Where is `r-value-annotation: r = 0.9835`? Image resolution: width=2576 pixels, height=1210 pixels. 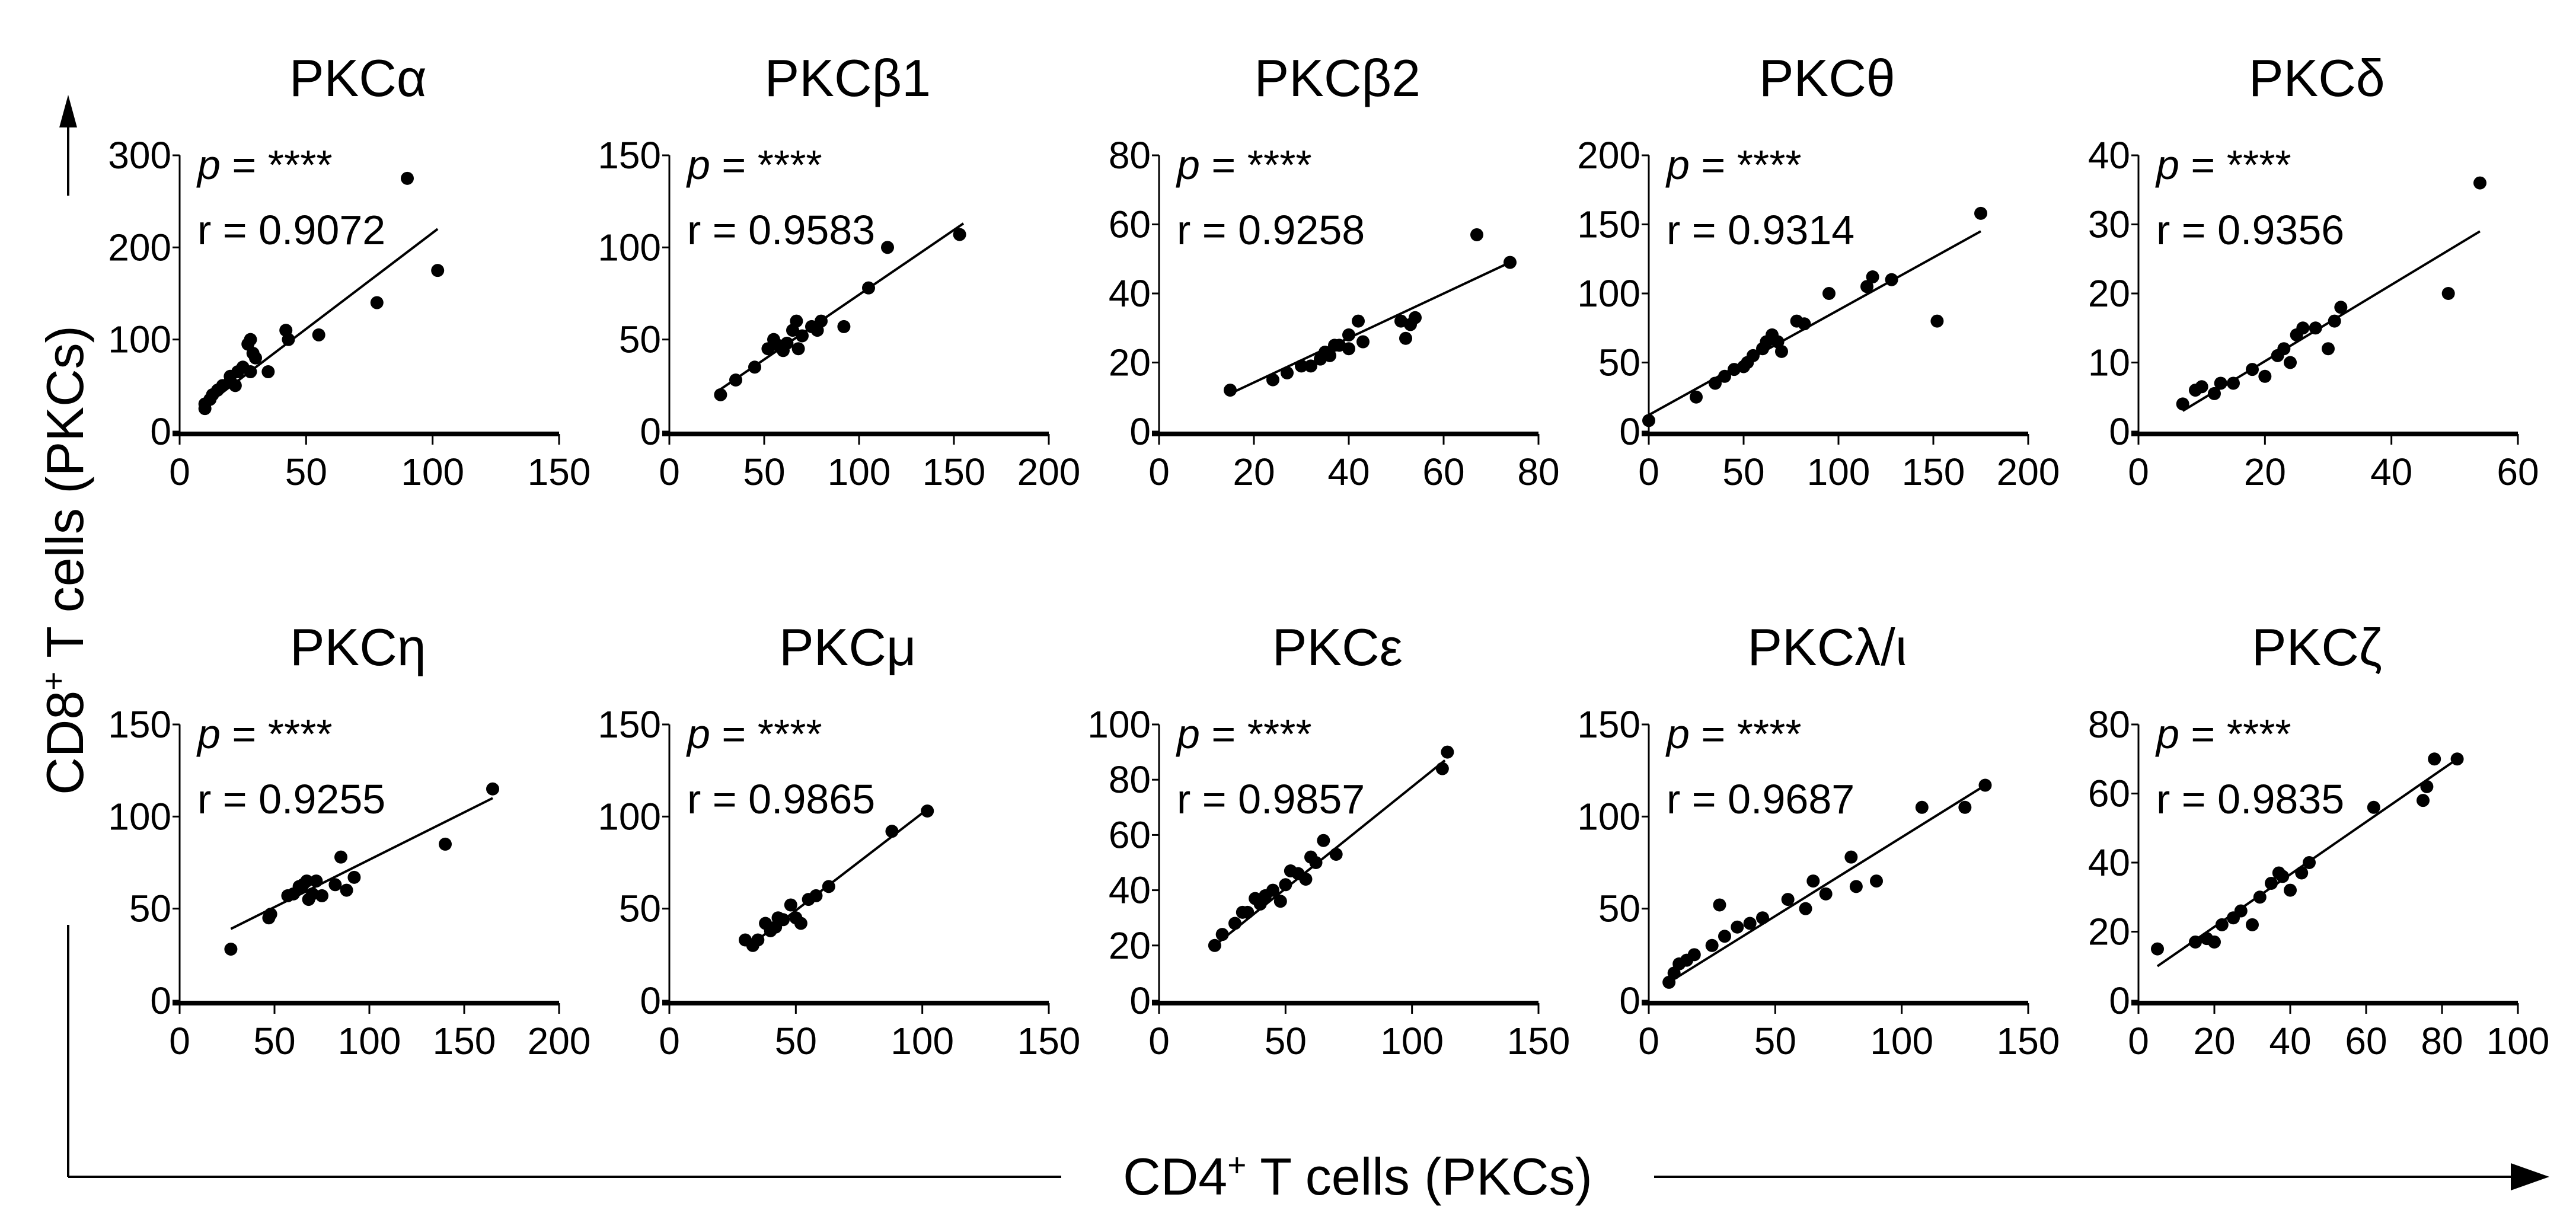
r-value-annotation: r = 0.9835 is located at coordinates (2250, 799).